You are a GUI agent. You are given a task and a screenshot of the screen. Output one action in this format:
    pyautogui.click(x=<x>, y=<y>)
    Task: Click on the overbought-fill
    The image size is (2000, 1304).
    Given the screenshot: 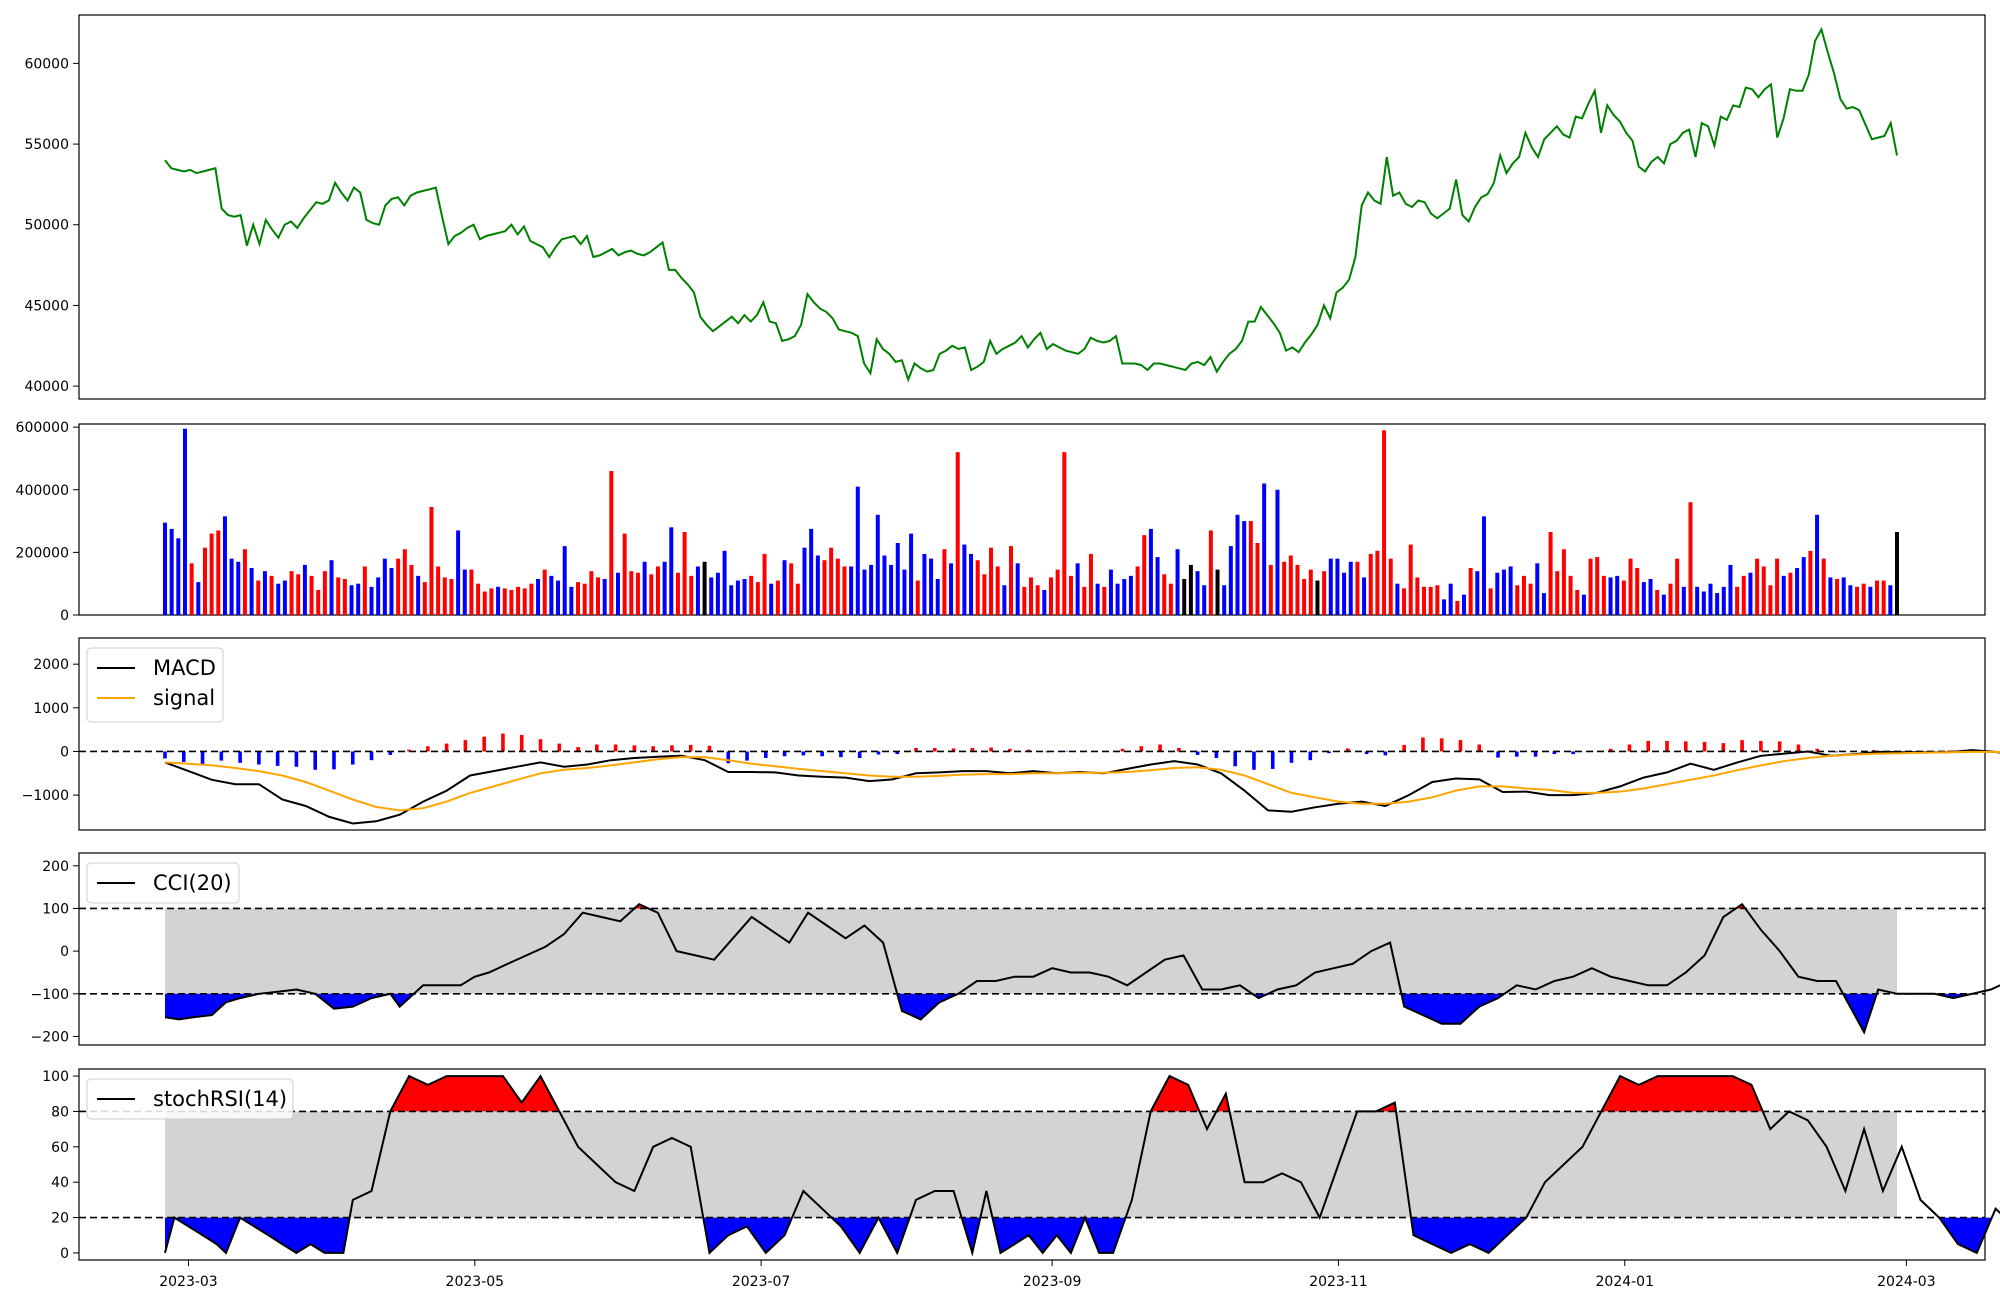 What is the action you would take?
    pyautogui.click(x=1682, y=1093)
    